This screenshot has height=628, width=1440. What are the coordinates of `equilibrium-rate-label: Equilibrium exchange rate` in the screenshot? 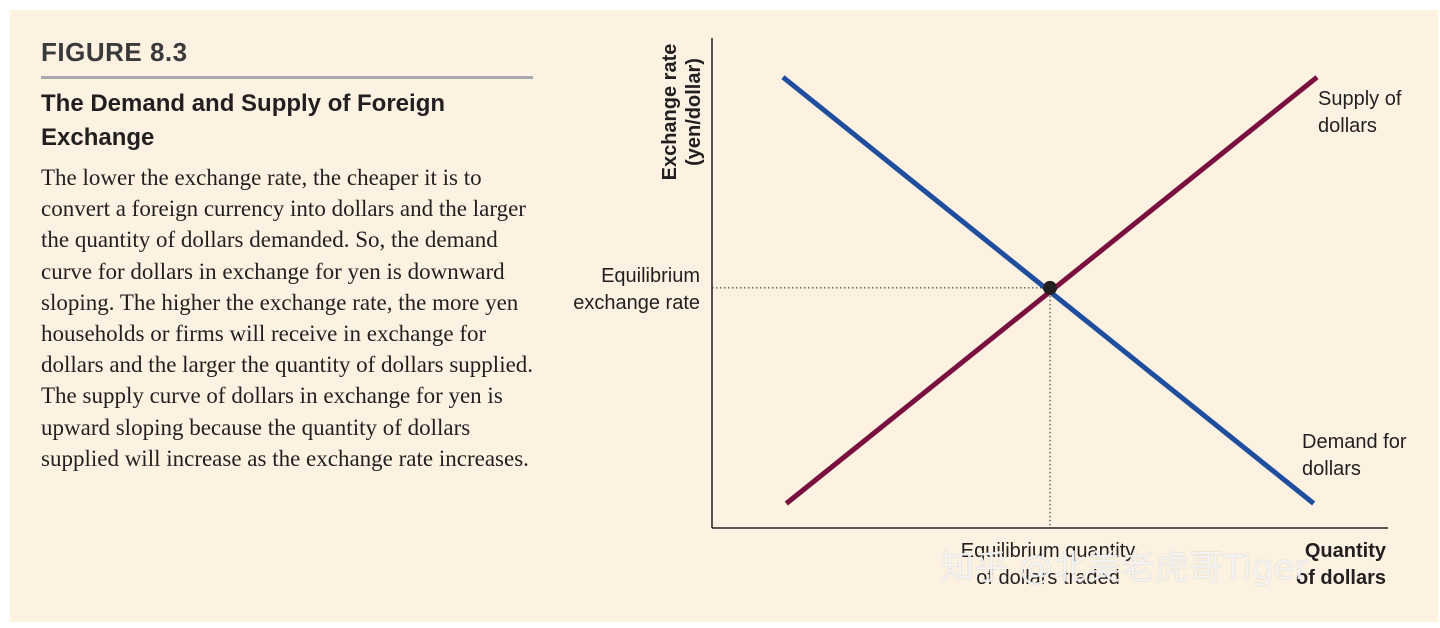 It's located at (636, 289).